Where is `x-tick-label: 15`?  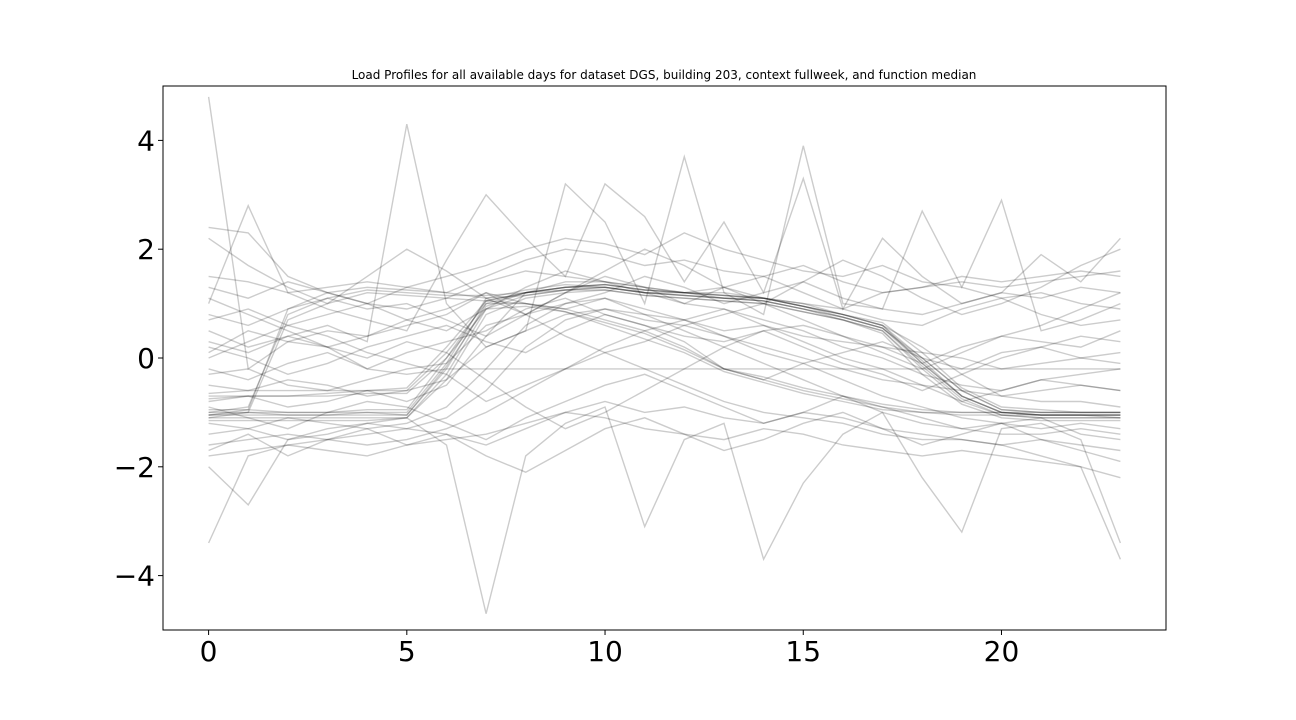 x-tick-label: 15 is located at coordinates (803, 651).